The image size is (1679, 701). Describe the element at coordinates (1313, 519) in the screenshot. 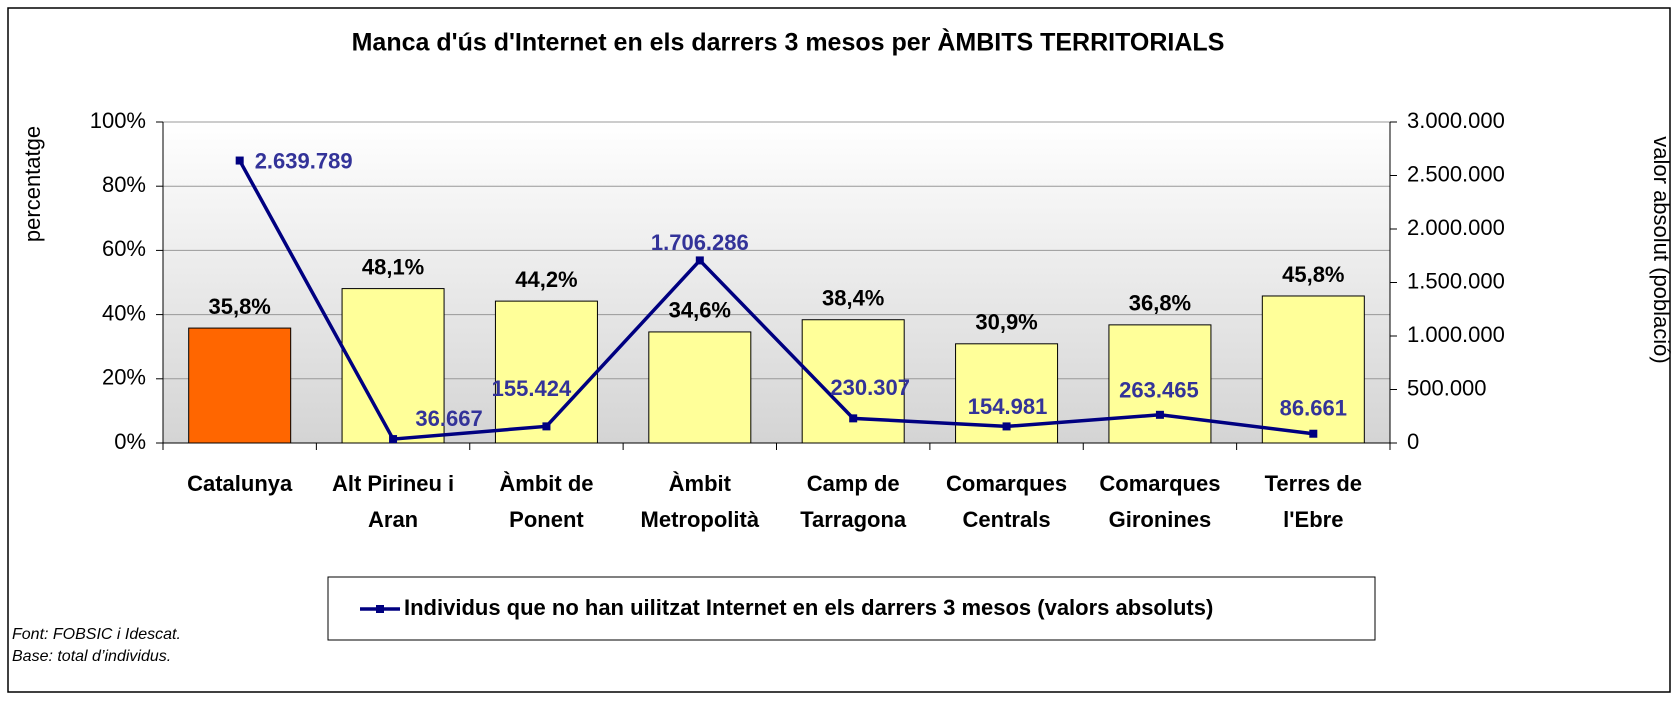

I see `x-tick-label-line: l'Ebre` at that location.